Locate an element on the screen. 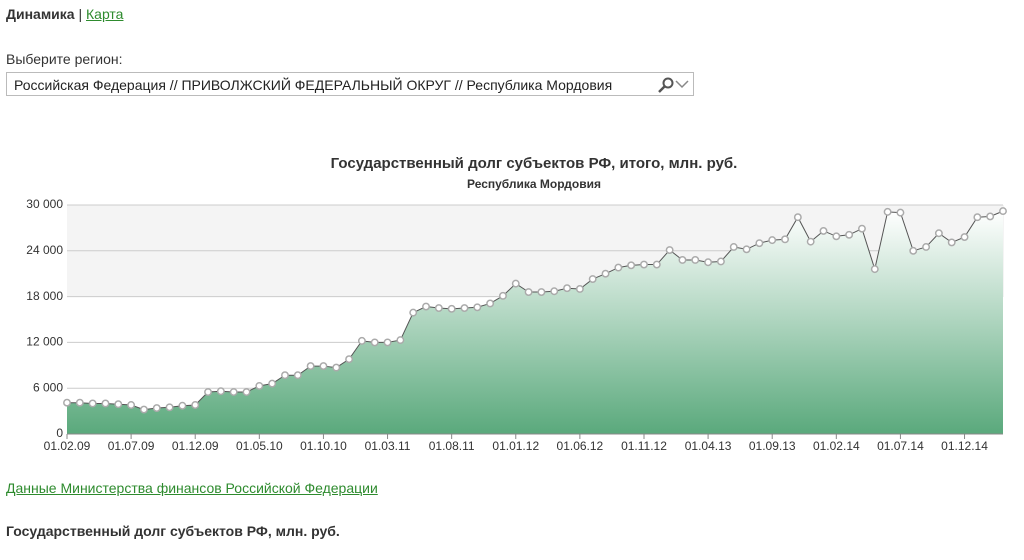 This screenshot has height=560, width=1024. x-tick-label: 01.04.13 is located at coordinates (708, 446).